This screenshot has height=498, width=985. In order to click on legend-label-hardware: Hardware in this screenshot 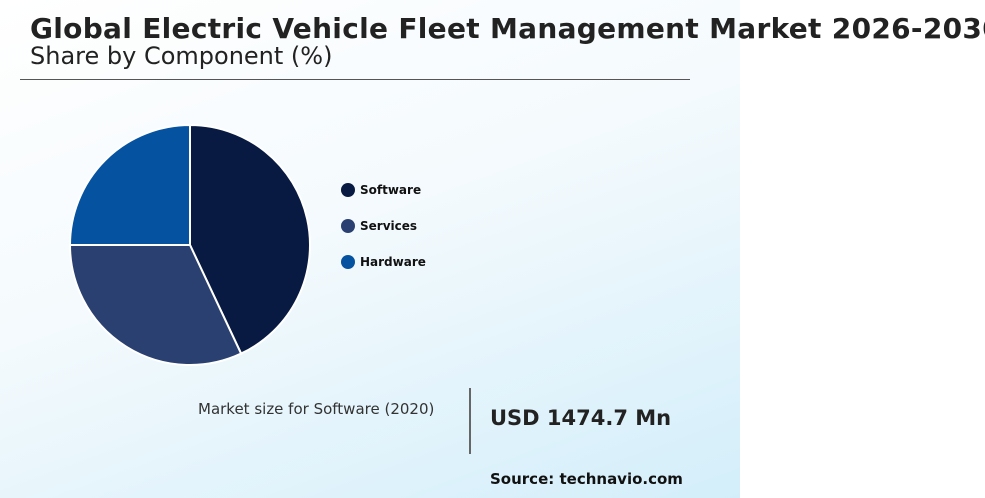, I will do `click(393, 262)`.